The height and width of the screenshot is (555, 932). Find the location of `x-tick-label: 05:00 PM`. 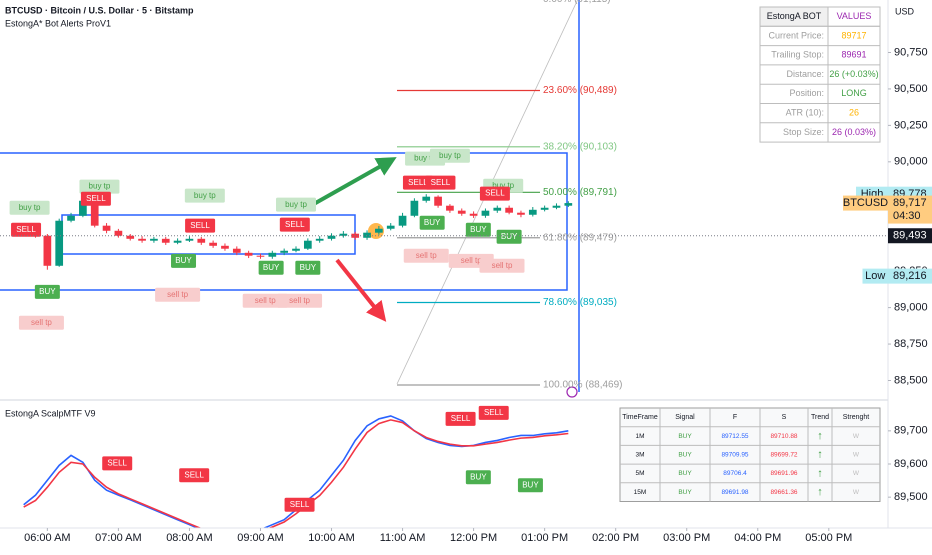

x-tick-label: 05:00 PM is located at coordinates (828, 538).